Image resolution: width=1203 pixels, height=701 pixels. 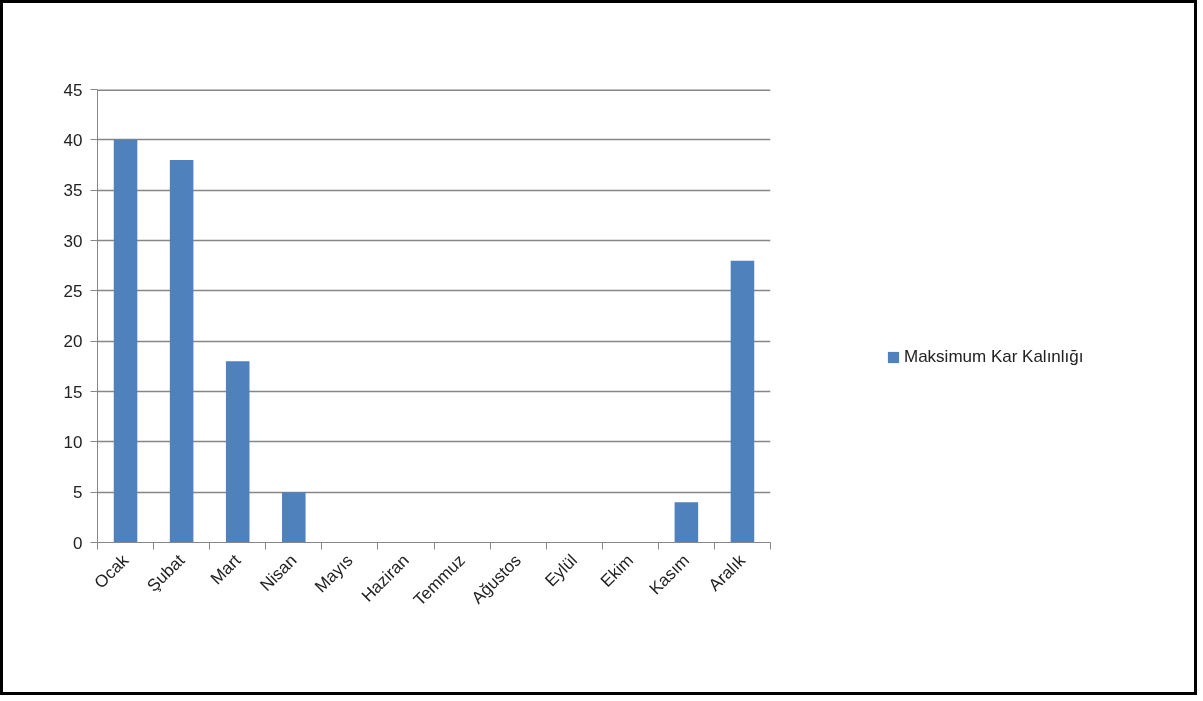 I want to click on y-tick-label: 35, so click(x=73, y=191).